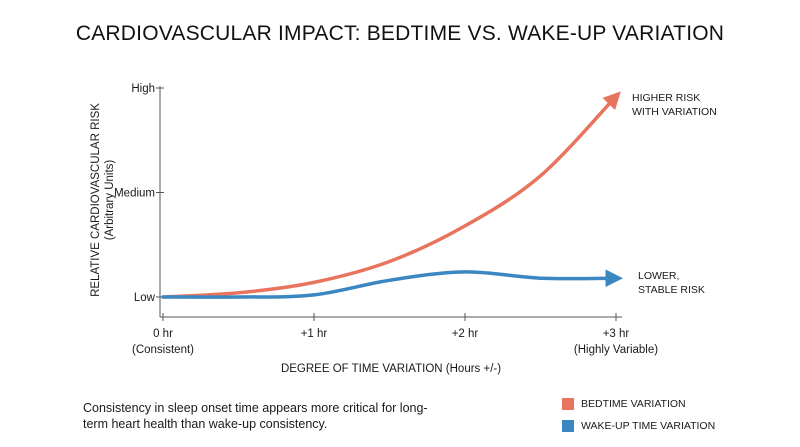  Describe the element at coordinates (633, 404) in the screenshot. I see `legend-label: BEDTIME VARIATION` at that location.